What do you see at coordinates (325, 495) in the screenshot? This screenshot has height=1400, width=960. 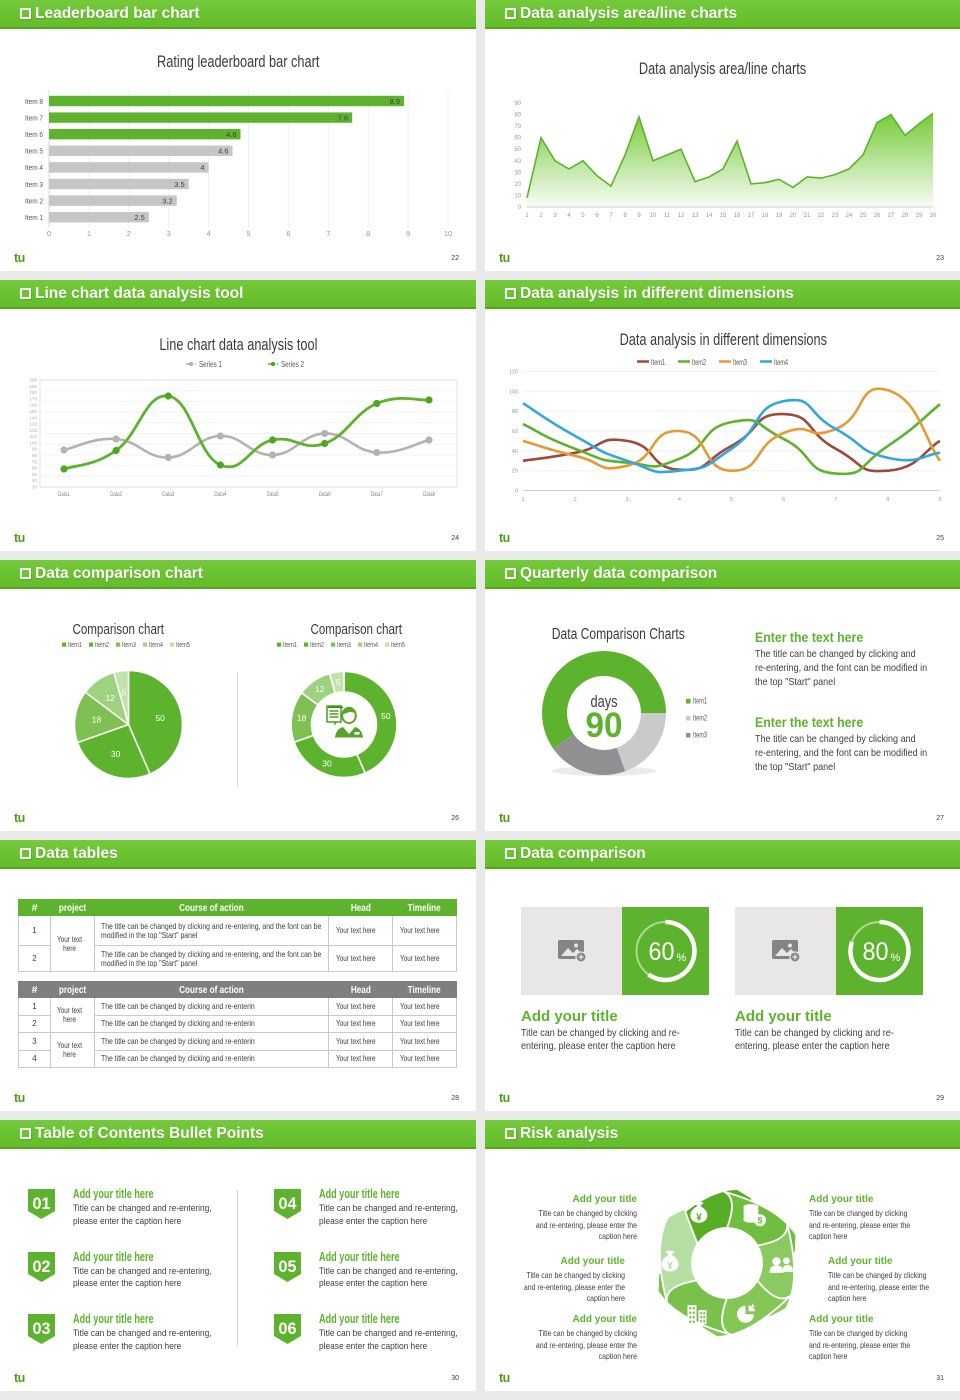 I see `svg-text: Data6` at bounding box center [325, 495].